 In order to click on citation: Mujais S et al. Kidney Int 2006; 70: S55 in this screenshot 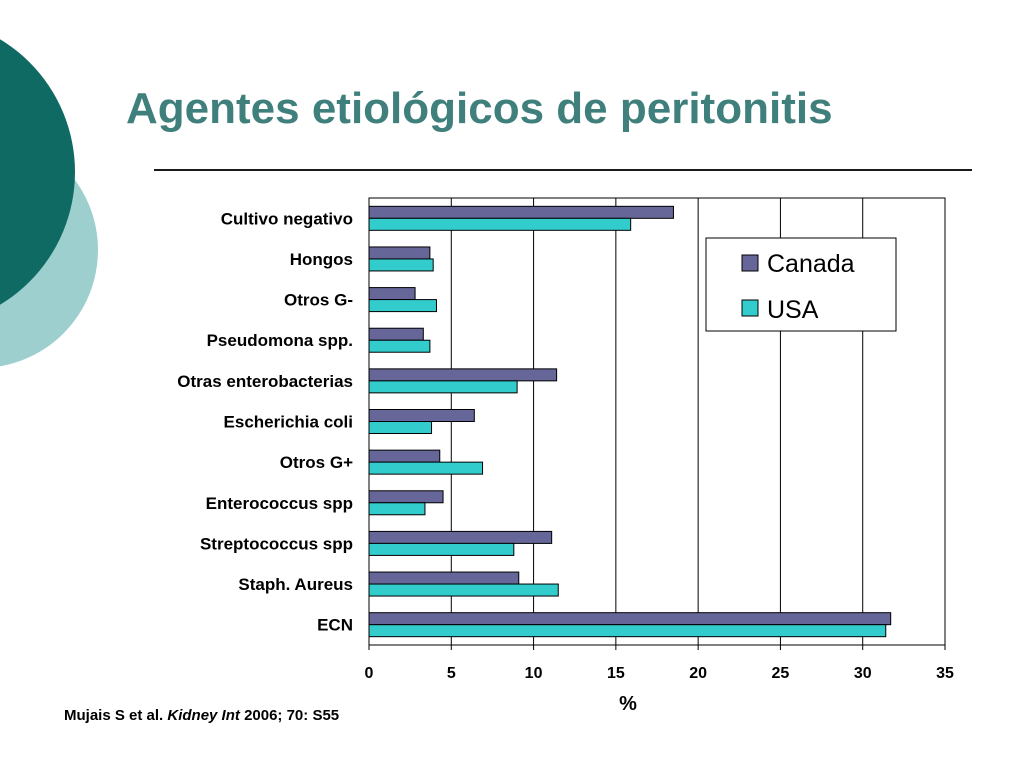, I will do `click(201, 715)`.